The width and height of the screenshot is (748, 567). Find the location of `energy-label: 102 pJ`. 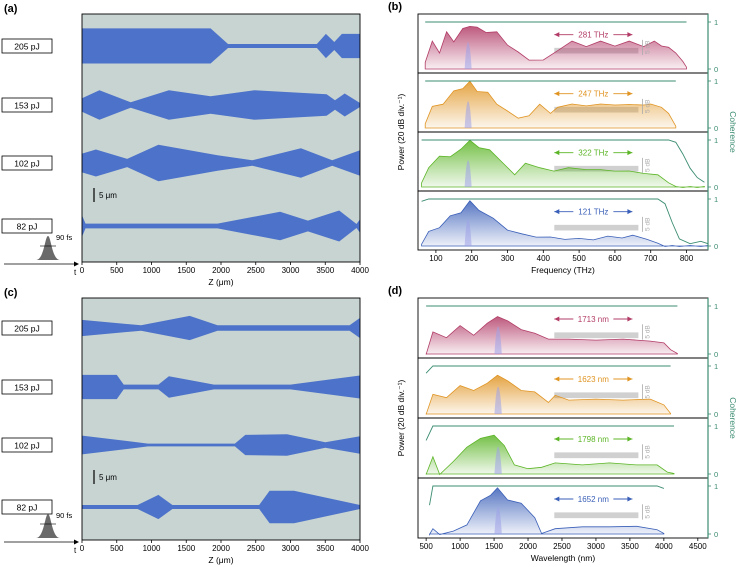

energy-label: 102 pJ is located at coordinates (27, 164).